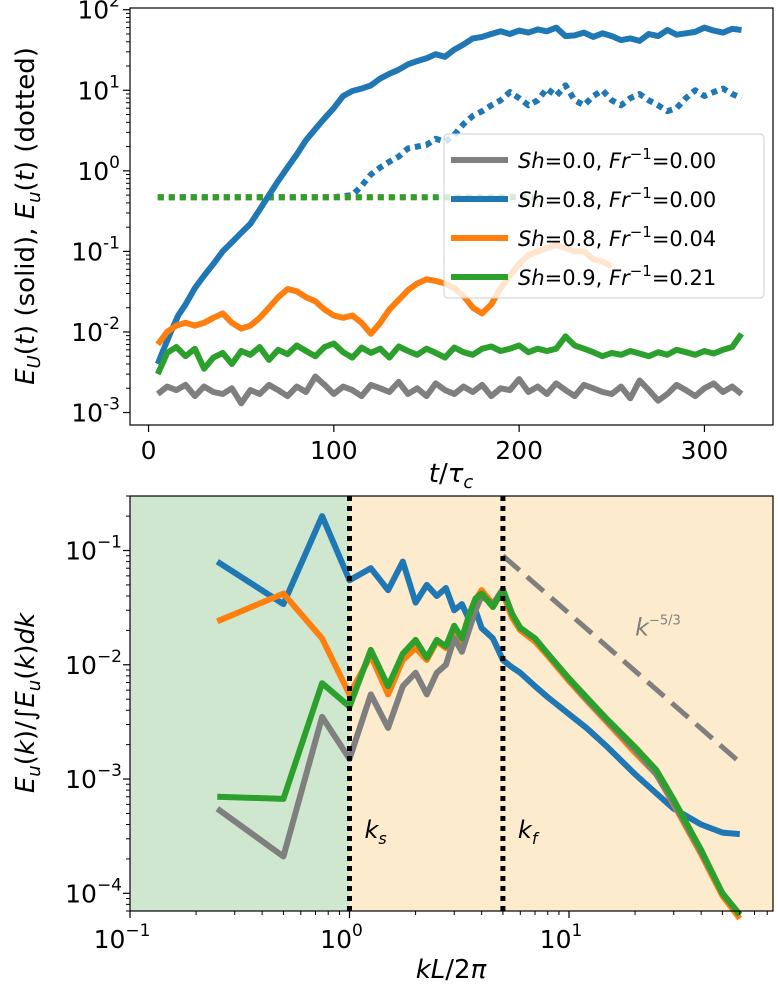 The height and width of the screenshot is (991, 778). I want to click on bottom-y-tick-label: 10⁻³, so click(93, 777).